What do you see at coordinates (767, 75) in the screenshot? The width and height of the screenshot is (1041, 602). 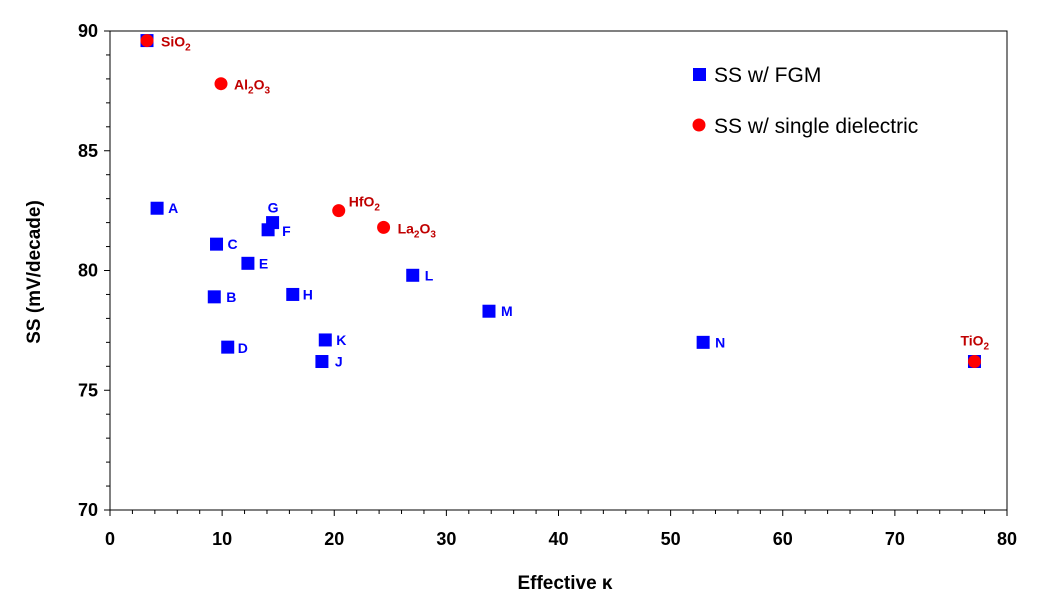 I see `legend-label-fgm: SS w/ FGM` at bounding box center [767, 75].